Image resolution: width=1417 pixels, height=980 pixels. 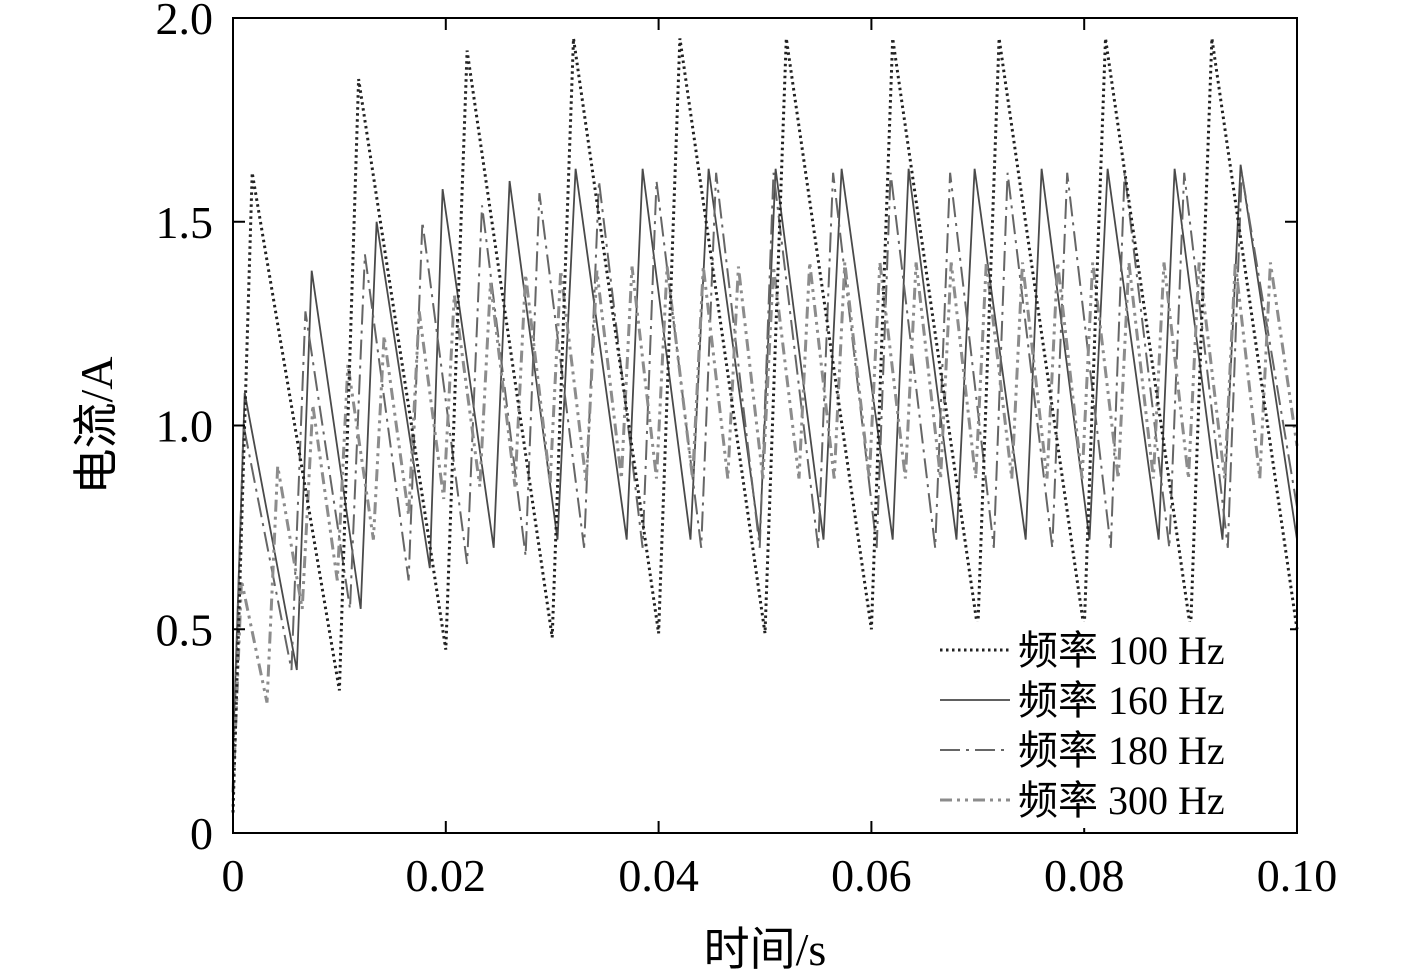 I want to click on x-tick-label: 0.04, so click(x=658, y=875).